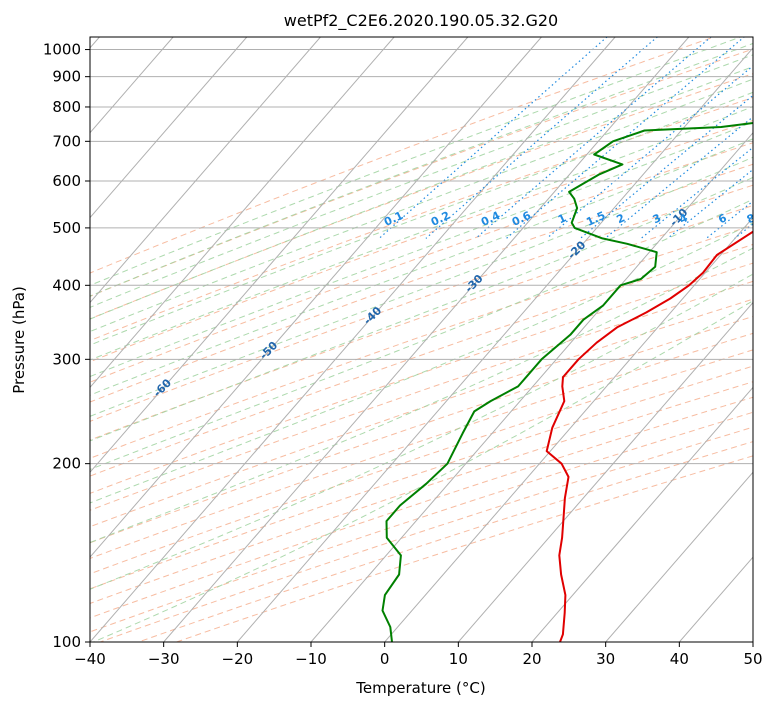  What do you see at coordinates (420, 688) in the screenshot?
I see `x-axis-label: Temperature (°C)` at bounding box center [420, 688].